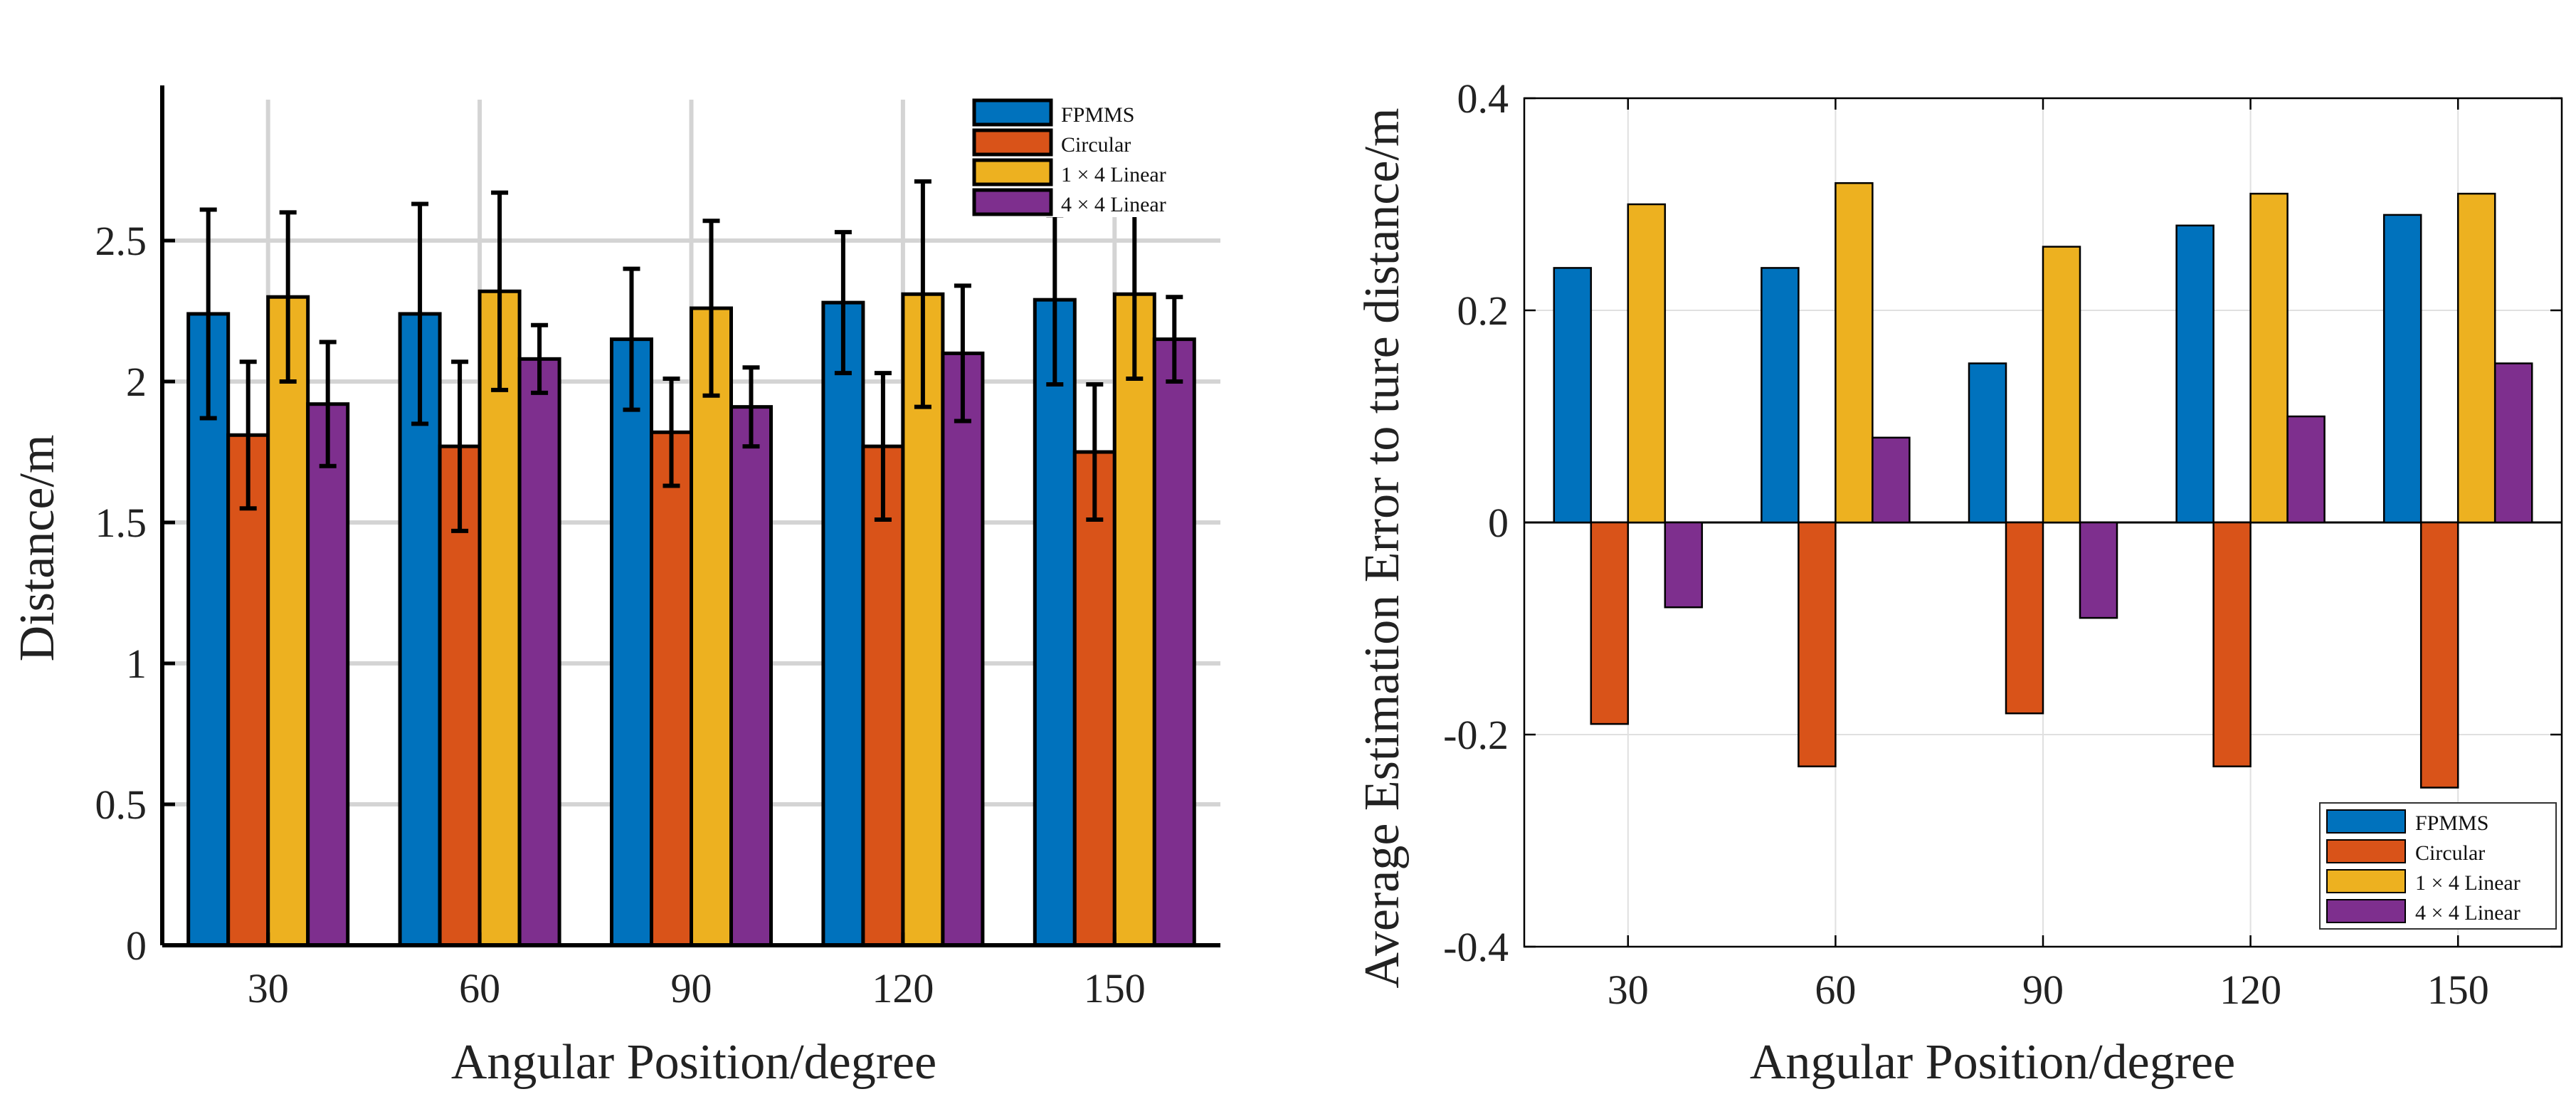  I want to click on left-legend: FPMMS Circular 1 × 4 Linear 4 × 4 Linear, so click(1084, 157).